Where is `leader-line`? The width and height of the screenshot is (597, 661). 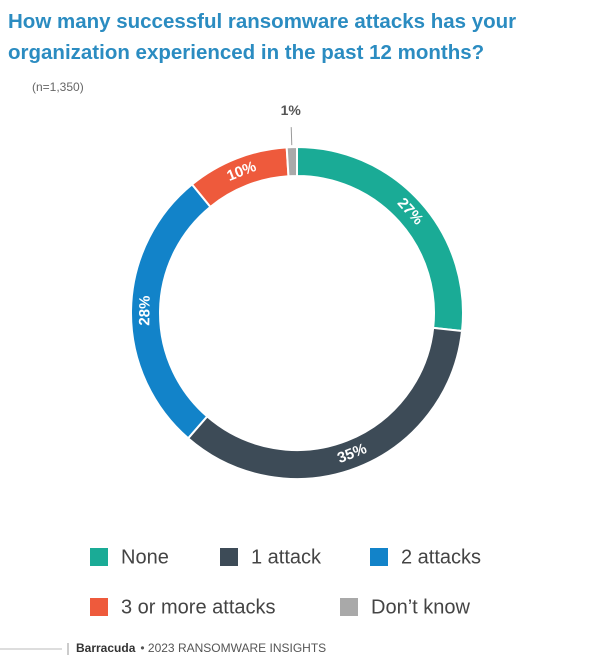 leader-line is located at coordinates (291, 136).